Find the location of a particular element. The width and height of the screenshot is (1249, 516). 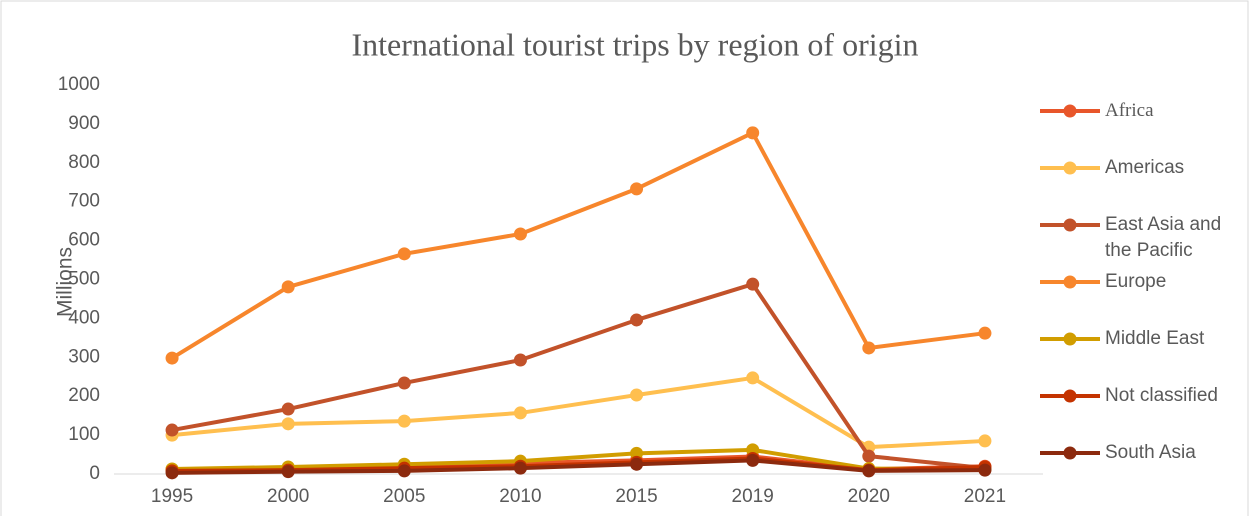

y-tick-label: 500 is located at coordinates (84, 279).